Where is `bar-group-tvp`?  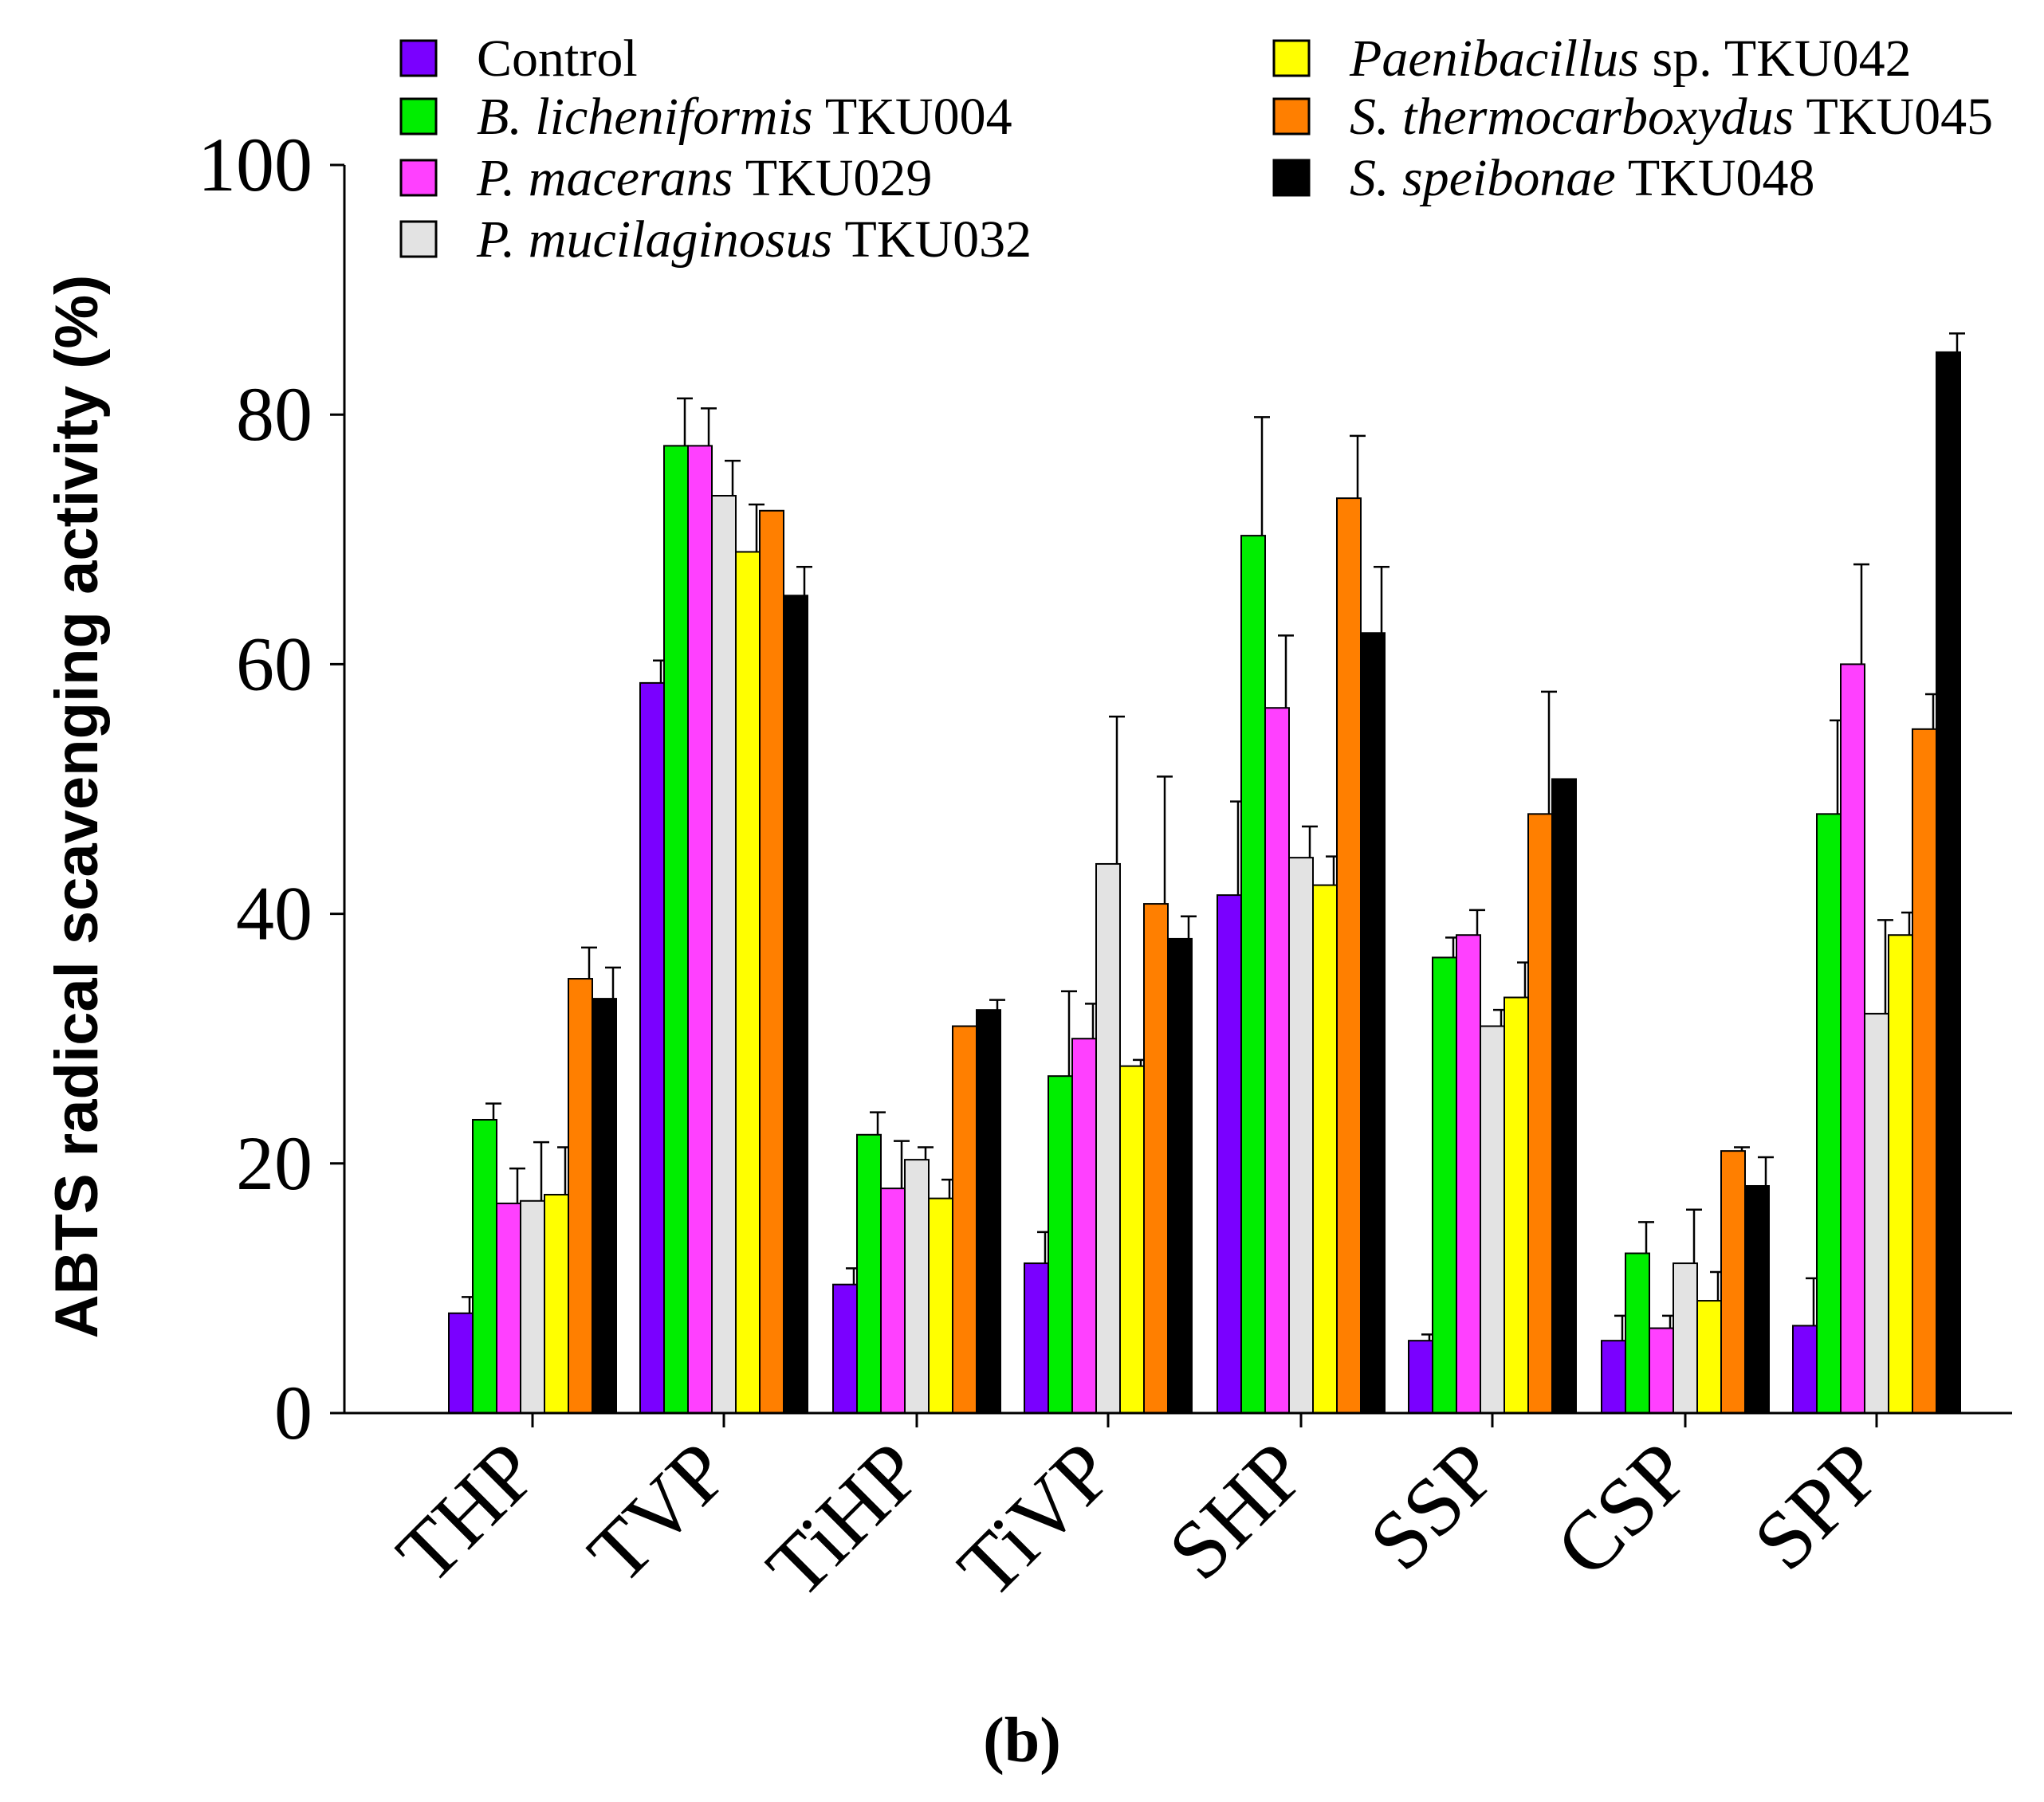 bar-group-tvp is located at coordinates (725, 906).